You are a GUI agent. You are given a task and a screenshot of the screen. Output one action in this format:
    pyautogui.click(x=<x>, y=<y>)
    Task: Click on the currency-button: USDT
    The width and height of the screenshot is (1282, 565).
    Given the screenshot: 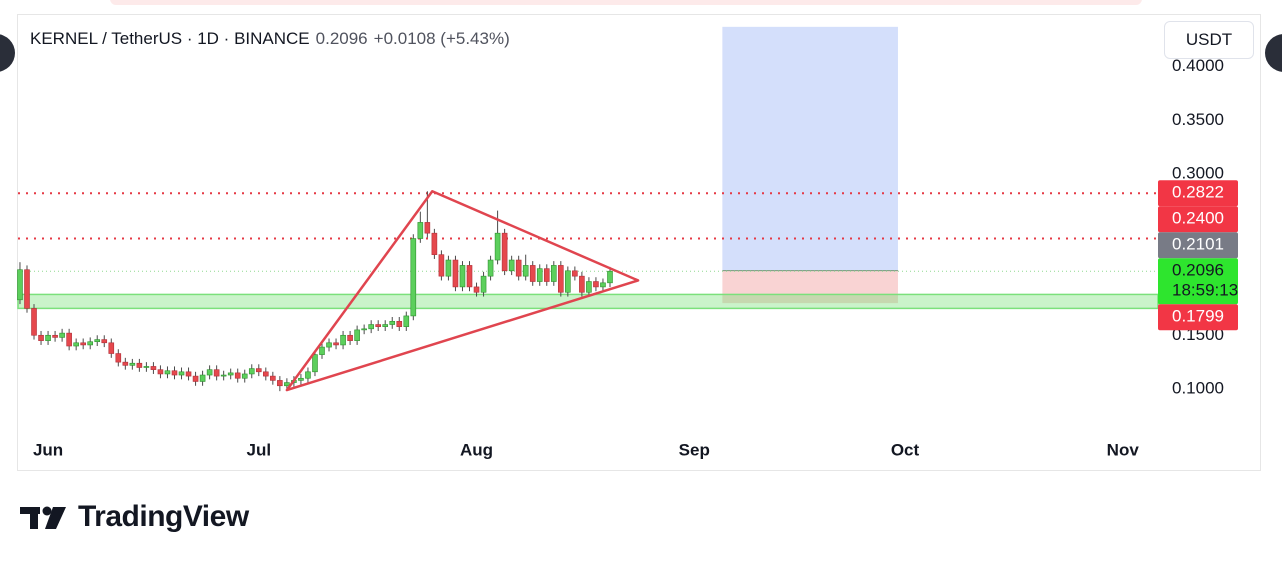 What is the action you would take?
    pyautogui.click(x=1209, y=40)
    